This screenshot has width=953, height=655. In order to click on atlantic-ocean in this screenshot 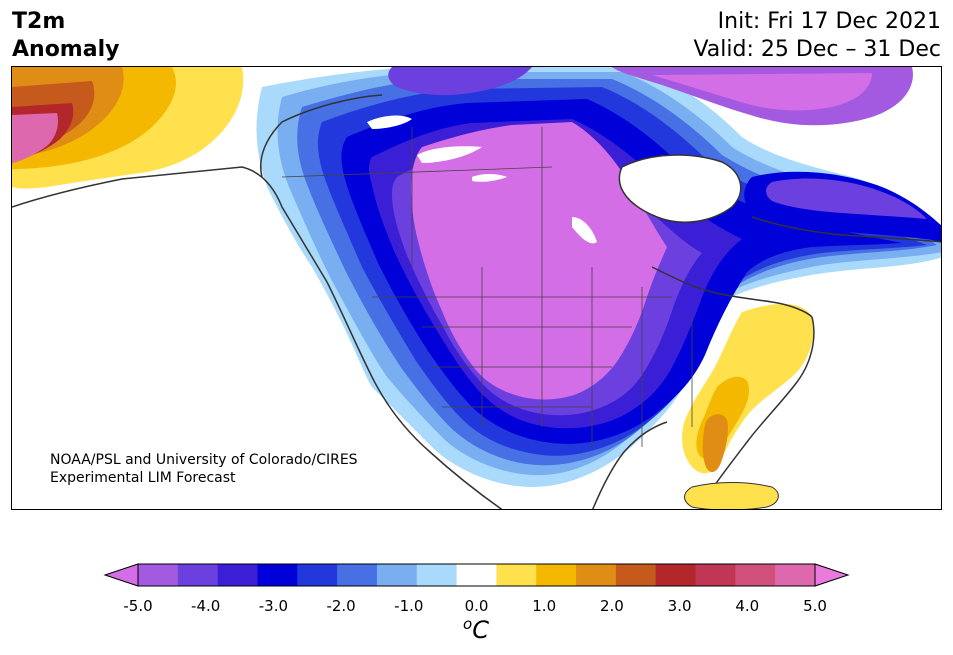, I will do `click(817, 393)`.